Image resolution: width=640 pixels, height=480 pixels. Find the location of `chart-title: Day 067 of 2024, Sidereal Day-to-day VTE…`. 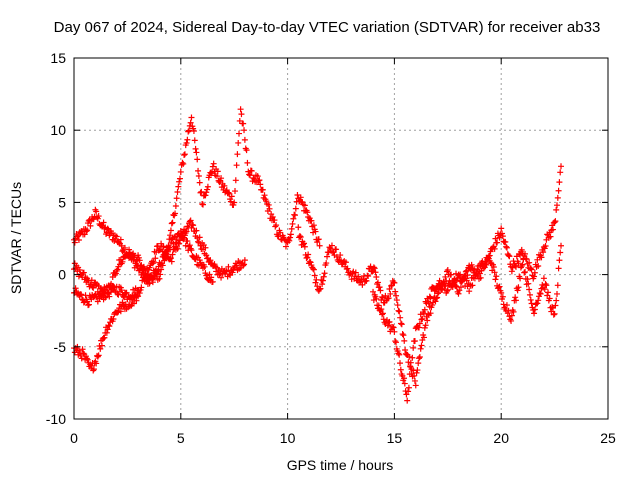

chart-title: Day 067 of 2024, Sidereal Day-to-day VTE… is located at coordinates (327, 27).